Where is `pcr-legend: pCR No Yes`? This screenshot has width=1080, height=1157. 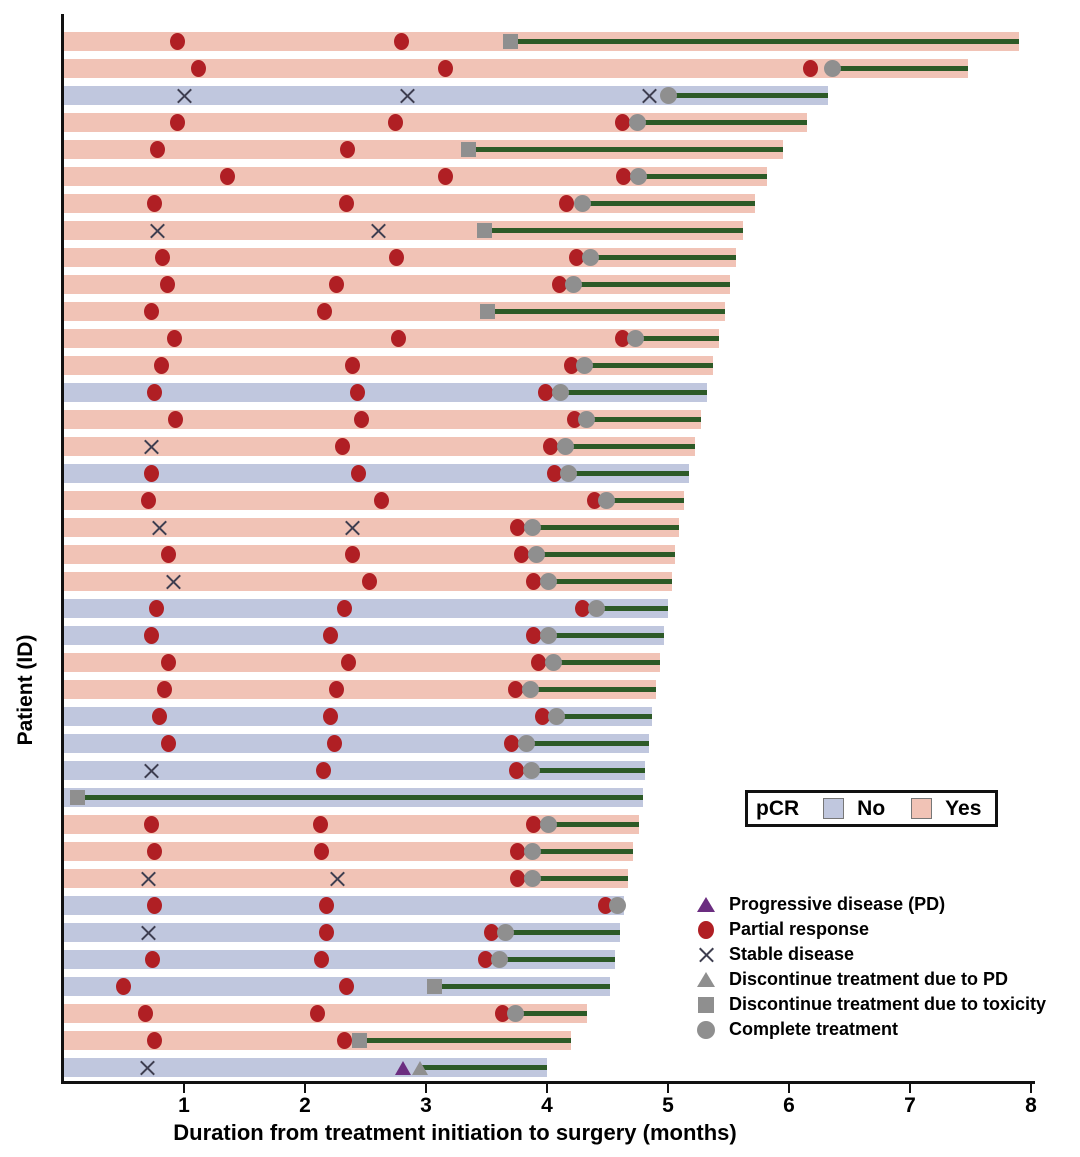
pcr-legend: pCR No Yes is located at coordinates (871, 808).